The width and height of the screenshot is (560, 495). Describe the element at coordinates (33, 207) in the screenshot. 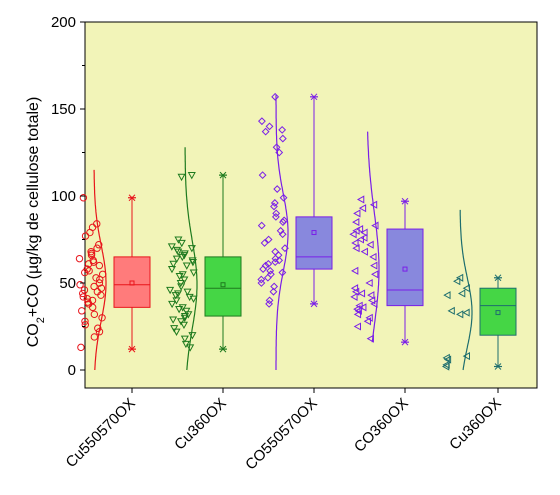

I see `y-axis-title-rest: +CO (µg/kg de cellulose totale)` at that location.